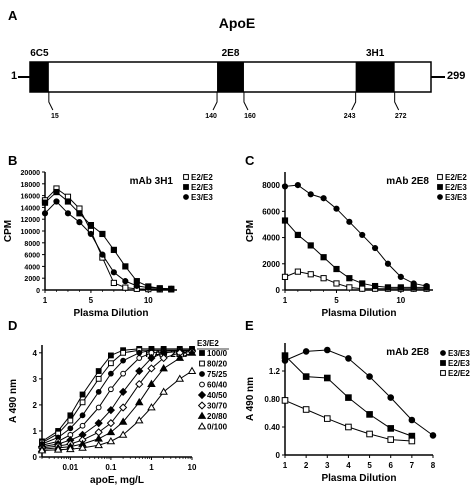  Describe the element at coordinates (12, 325) in the screenshot. I see `panel-letter-d: D` at that location.